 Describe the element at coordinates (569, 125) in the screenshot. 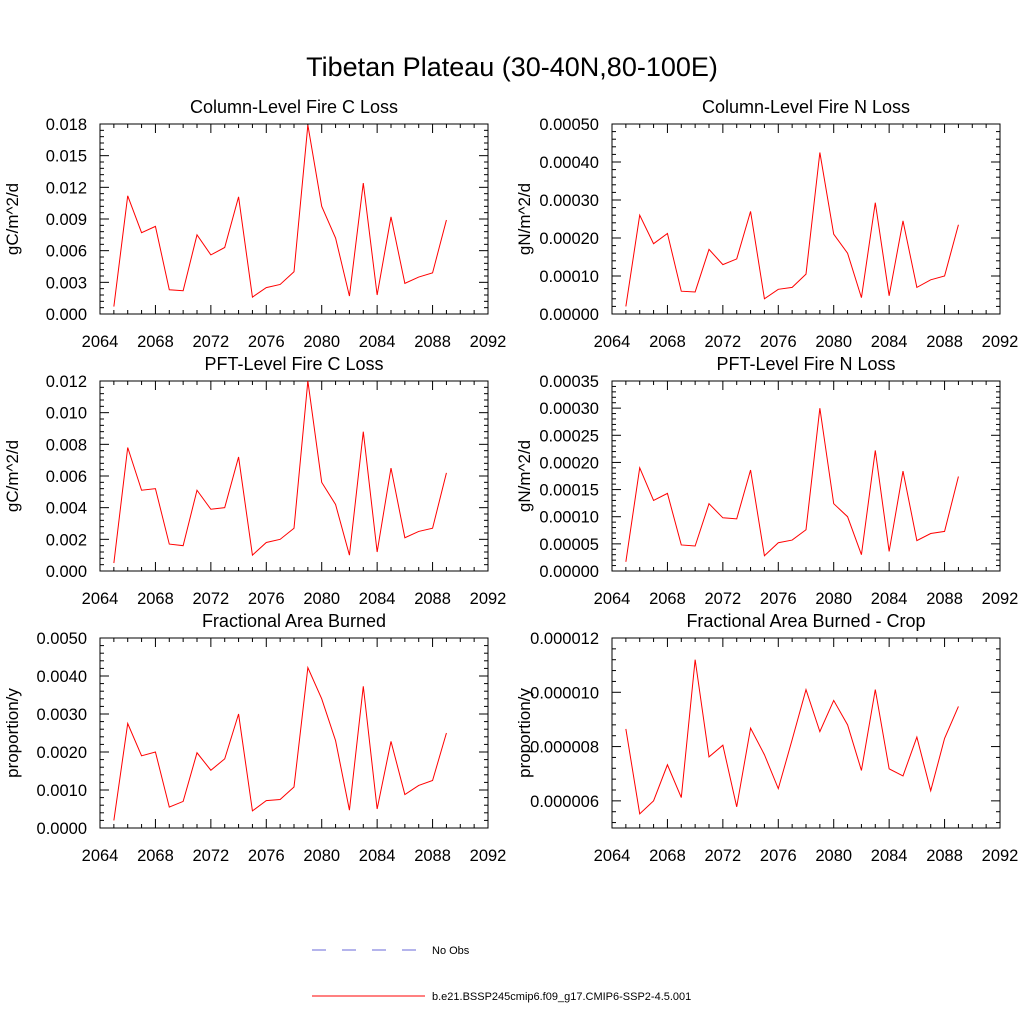

I see `y-tick-label: 0.00050` at that location.